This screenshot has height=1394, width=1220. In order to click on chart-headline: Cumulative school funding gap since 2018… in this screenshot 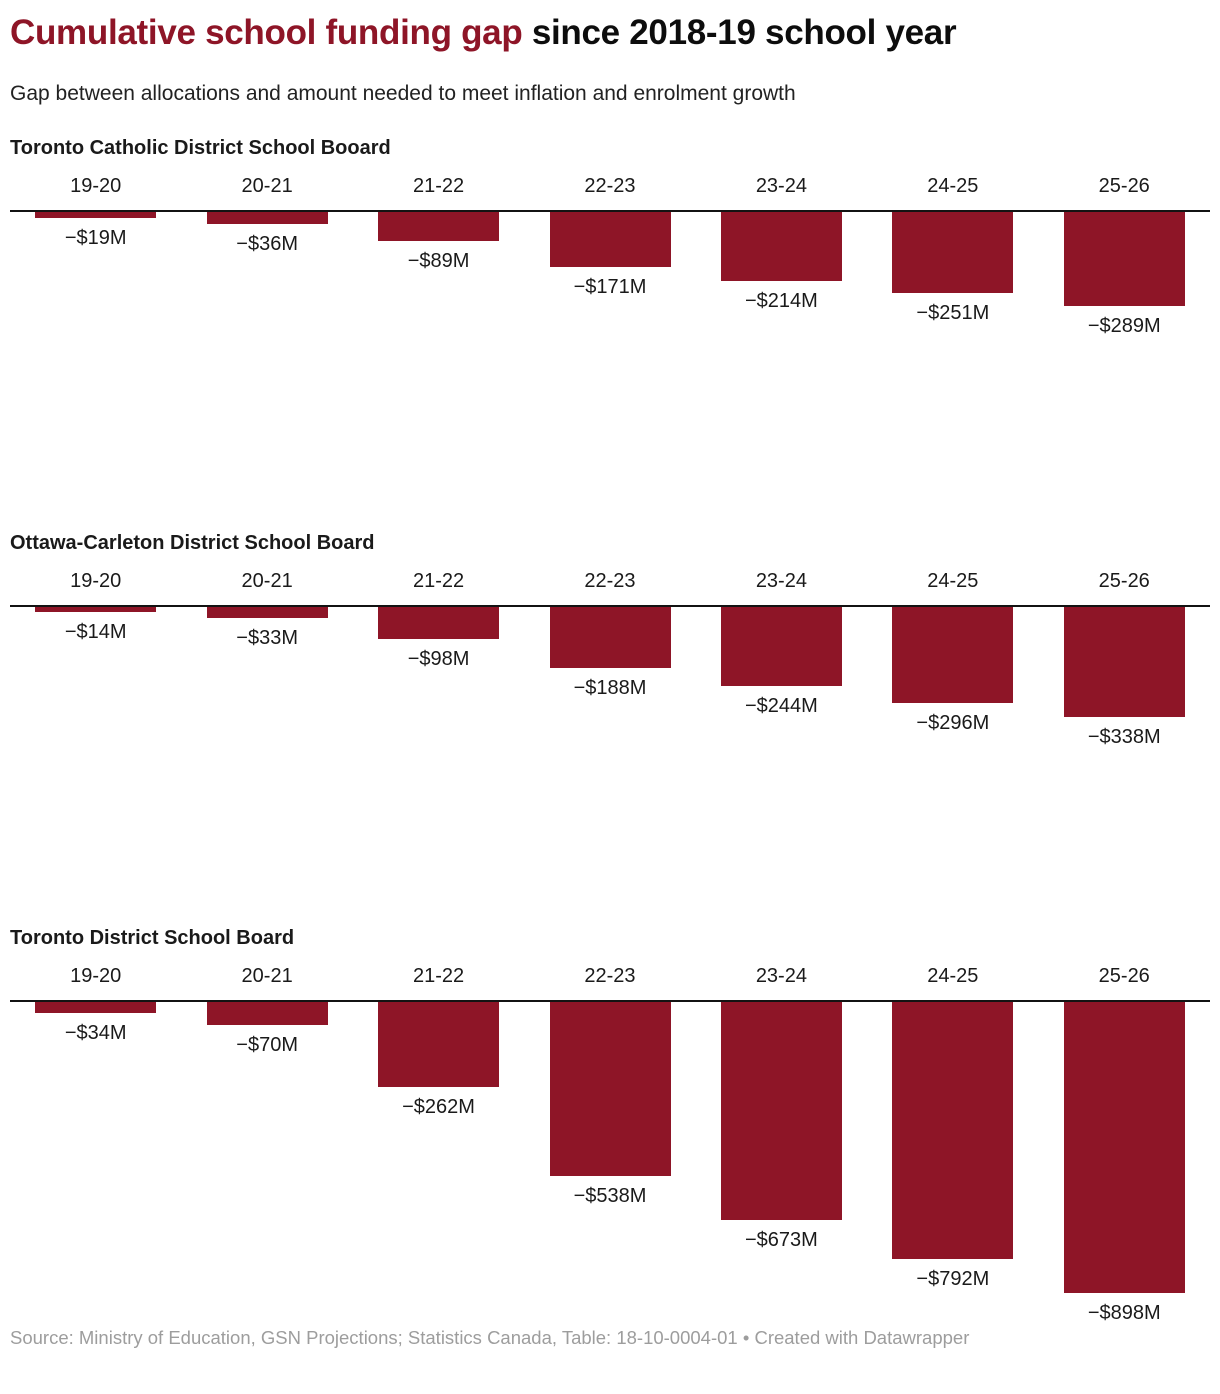, I will do `click(610, 33)`.